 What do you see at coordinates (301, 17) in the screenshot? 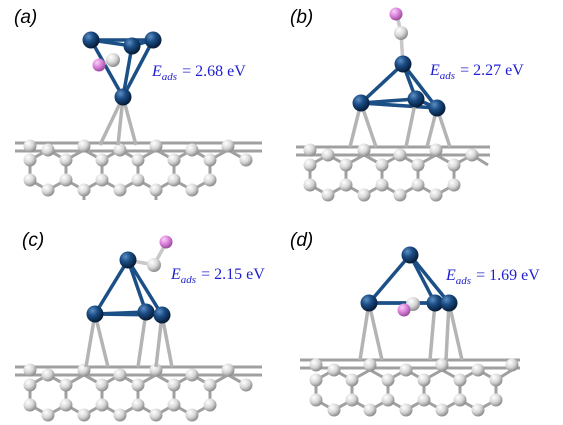
I see `panel-label-b: (b)` at bounding box center [301, 17].